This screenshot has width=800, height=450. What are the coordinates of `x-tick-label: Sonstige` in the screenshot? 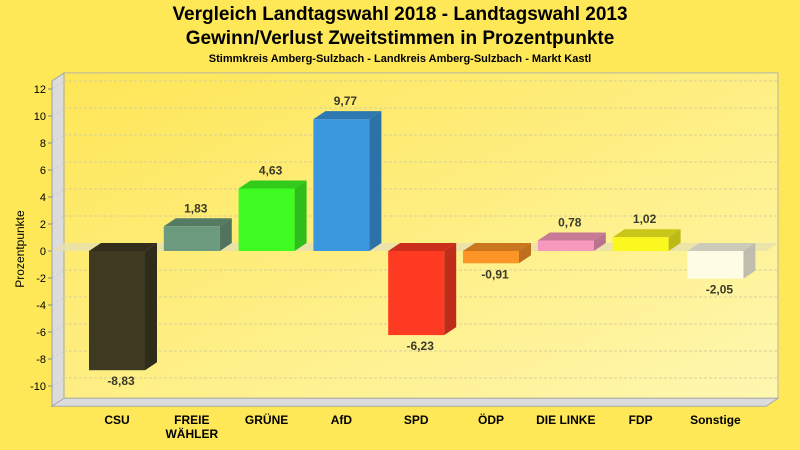 It's located at (715, 420).